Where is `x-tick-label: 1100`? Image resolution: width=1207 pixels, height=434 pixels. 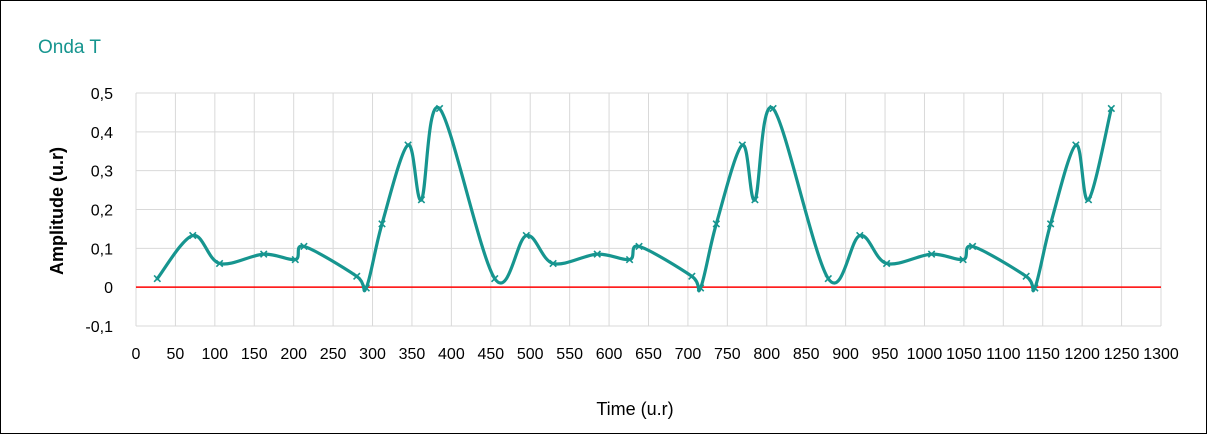
x-tick-label: 1100 is located at coordinates (1003, 354).